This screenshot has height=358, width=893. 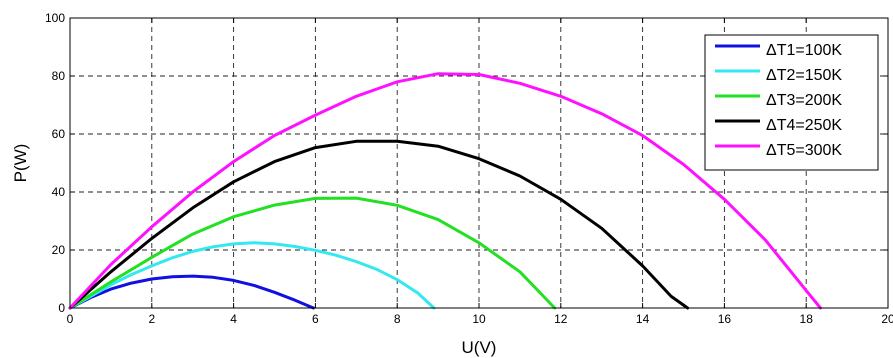 I want to click on y-tick-label: 40, so click(x=59, y=192).